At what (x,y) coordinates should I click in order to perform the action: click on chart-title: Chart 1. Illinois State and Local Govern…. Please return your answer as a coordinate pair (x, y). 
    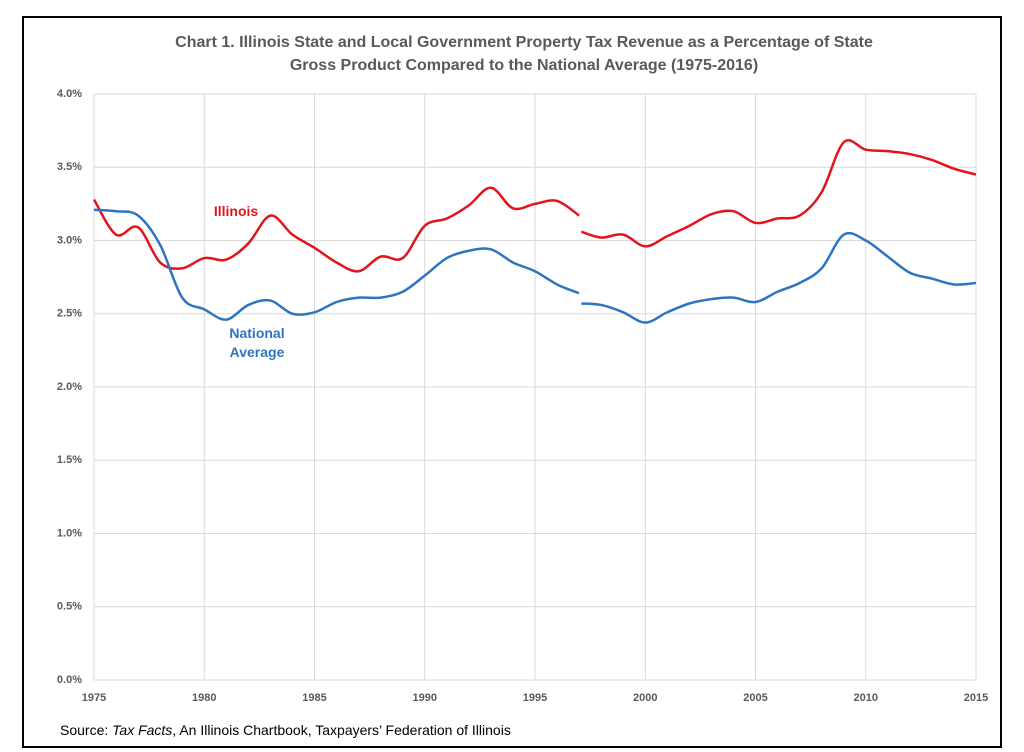
    Looking at the image, I should click on (524, 42).